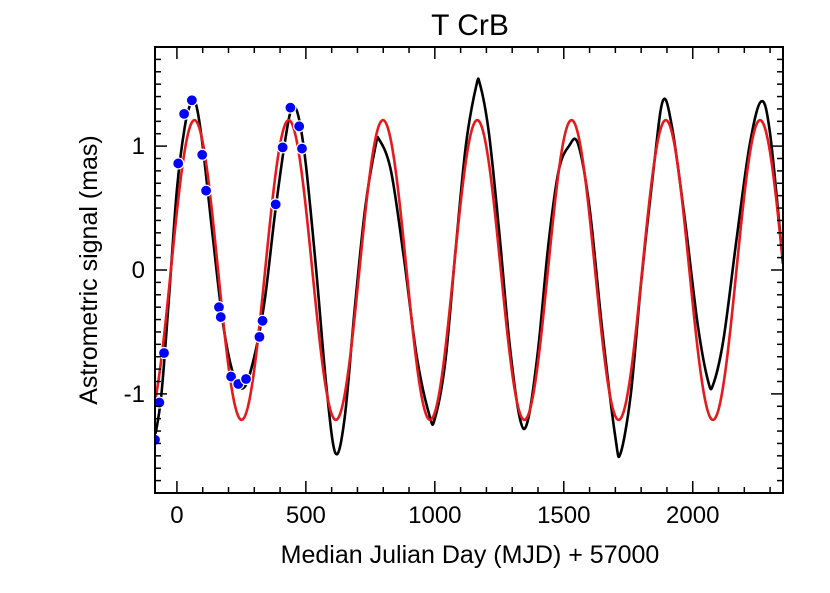  Describe the element at coordinates (470, 25) in the screenshot. I see `chart-title: T CrB` at that location.